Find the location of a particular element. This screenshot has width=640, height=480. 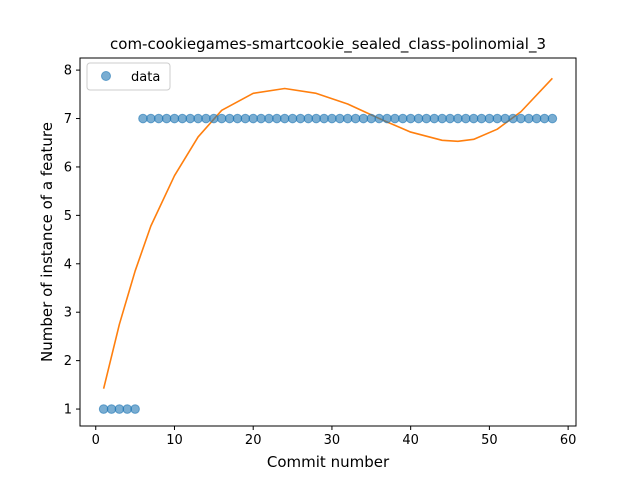

x-tick-label: 40 is located at coordinates (410, 440).